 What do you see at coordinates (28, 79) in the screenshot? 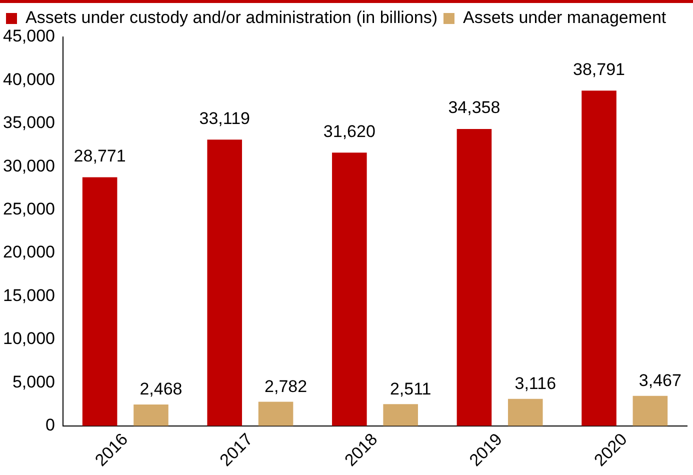
I see `y-tick-label: 40,000` at bounding box center [28, 79].